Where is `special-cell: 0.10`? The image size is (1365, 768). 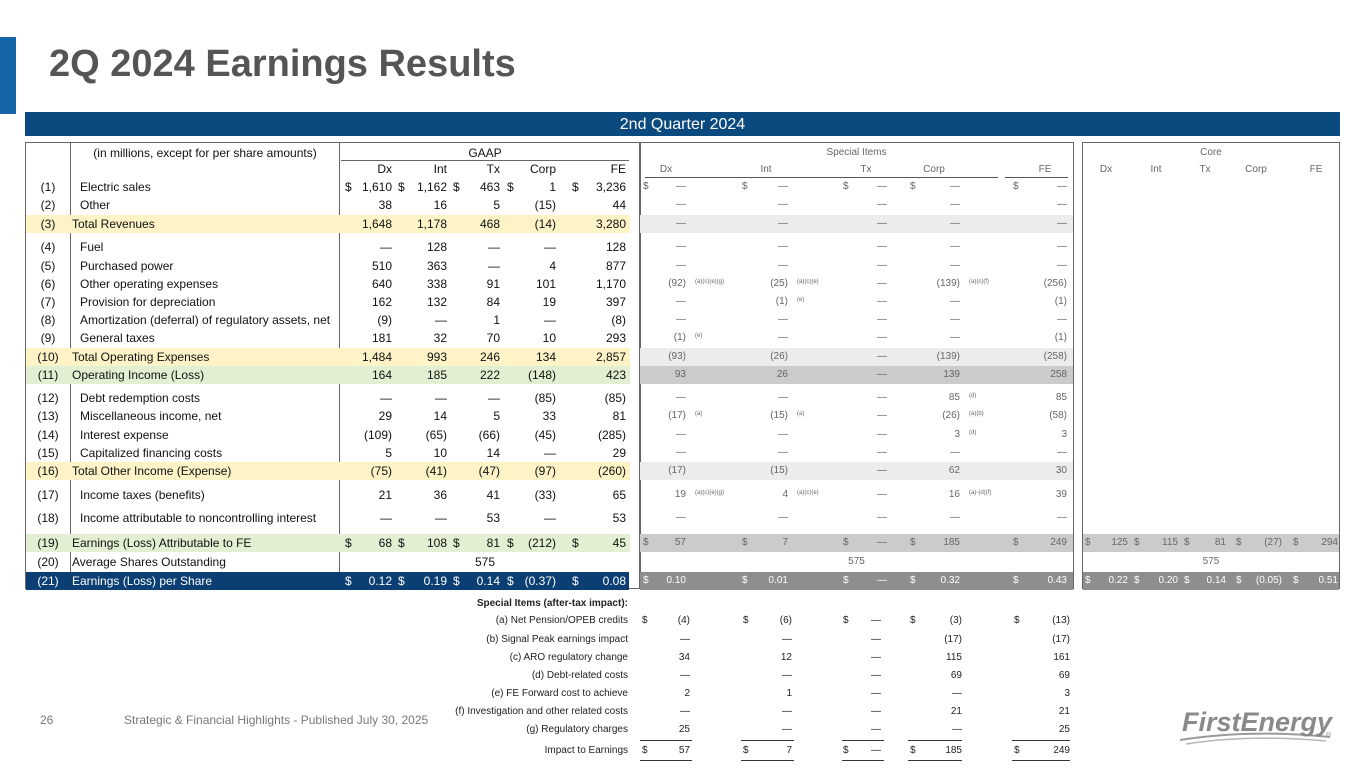 special-cell: 0.10 is located at coordinates (676, 580).